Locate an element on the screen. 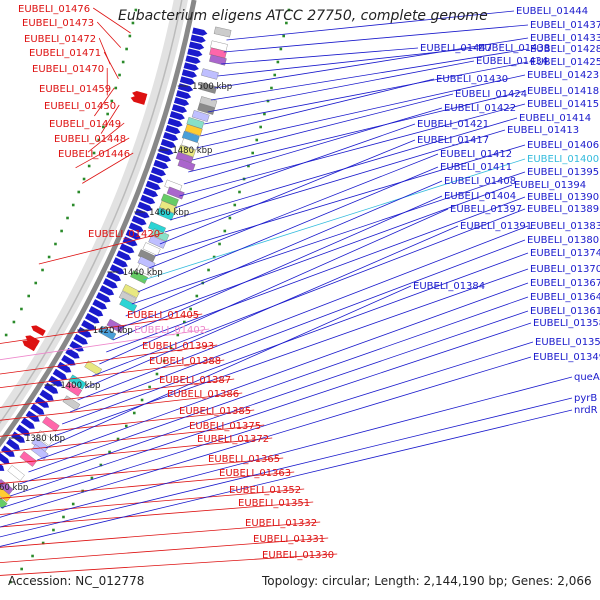  left-gene-label: EUBELI_01470 is located at coordinates (68, 69).